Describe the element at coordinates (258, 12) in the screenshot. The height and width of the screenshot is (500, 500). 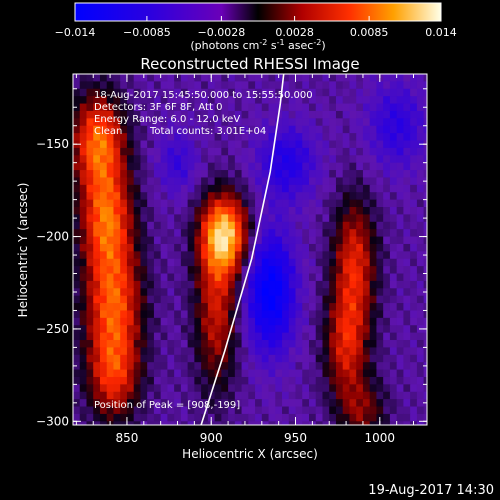
I see `colorbar` at that location.